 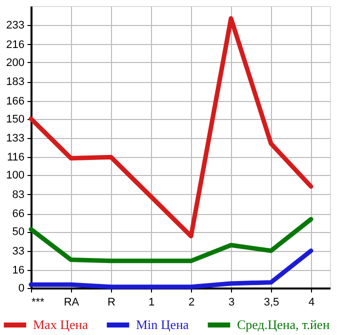 What do you see at coordinates (15, 119) in the screenshot?
I see `y-tick-label: 150` at bounding box center [15, 119].